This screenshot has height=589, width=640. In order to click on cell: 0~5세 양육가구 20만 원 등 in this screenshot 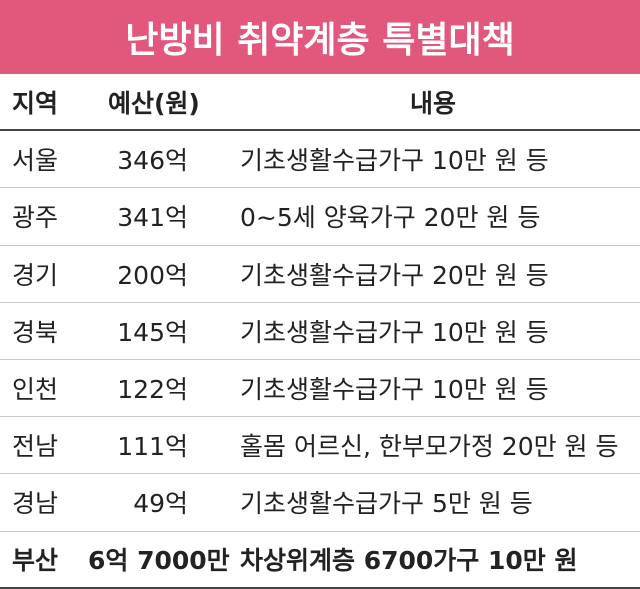, I will do `click(390, 218)`.